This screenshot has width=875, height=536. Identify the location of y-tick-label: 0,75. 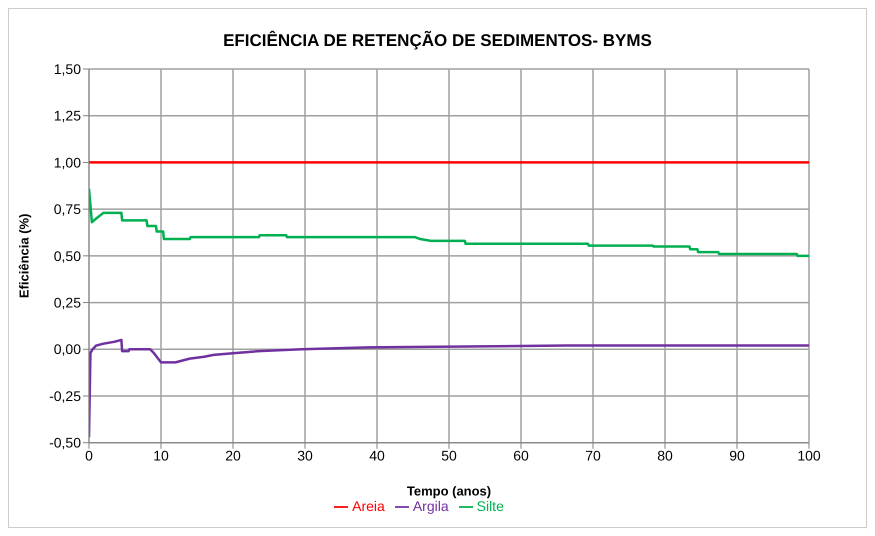
(68, 209).